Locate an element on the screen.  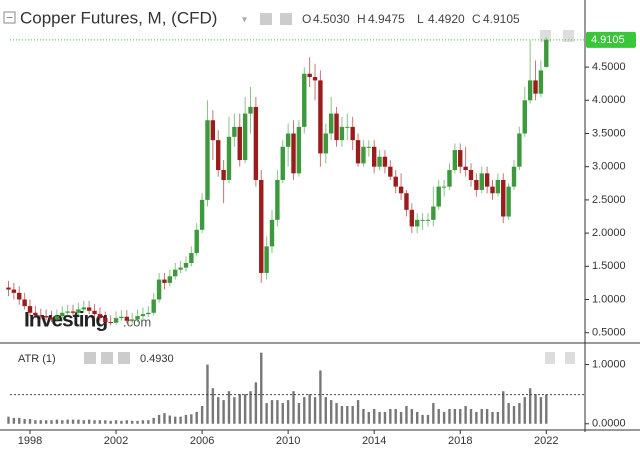
last-price-tag is located at coordinates (611, 39).